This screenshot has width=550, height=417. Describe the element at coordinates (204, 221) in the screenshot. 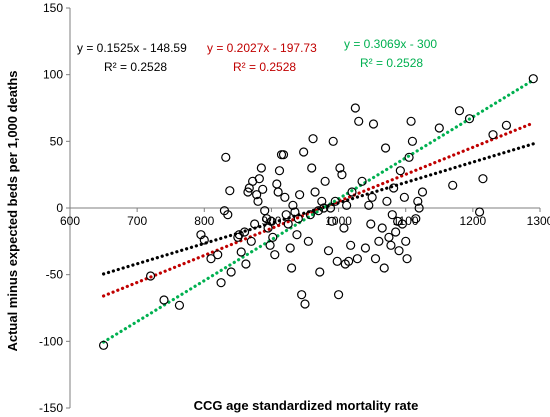

I see `x-tick-label: 800` at that location.